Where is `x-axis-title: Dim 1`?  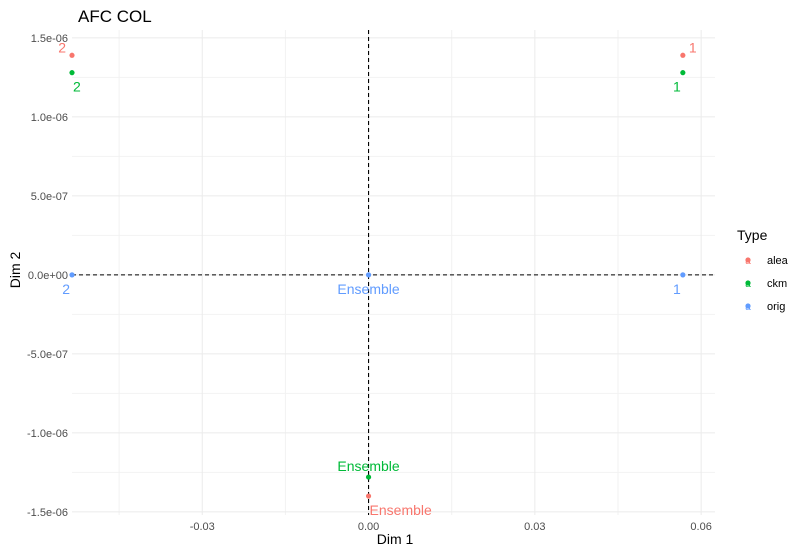 x-axis-title: Dim 1 is located at coordinates (395, 539).